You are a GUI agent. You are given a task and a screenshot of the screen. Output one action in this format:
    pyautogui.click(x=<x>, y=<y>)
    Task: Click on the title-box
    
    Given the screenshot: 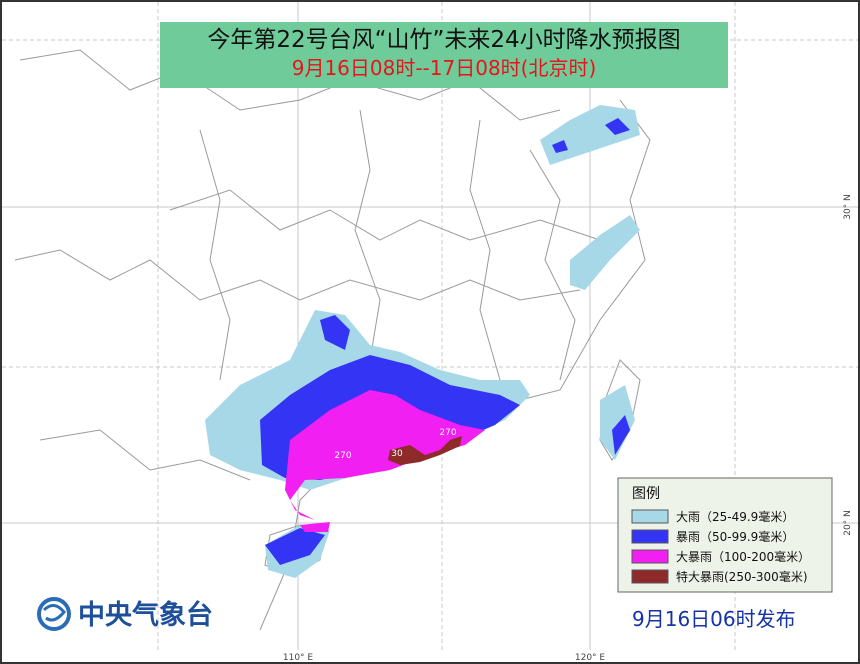 What is the action you would take?
    pyautogui.click(x=444, y=55)
    